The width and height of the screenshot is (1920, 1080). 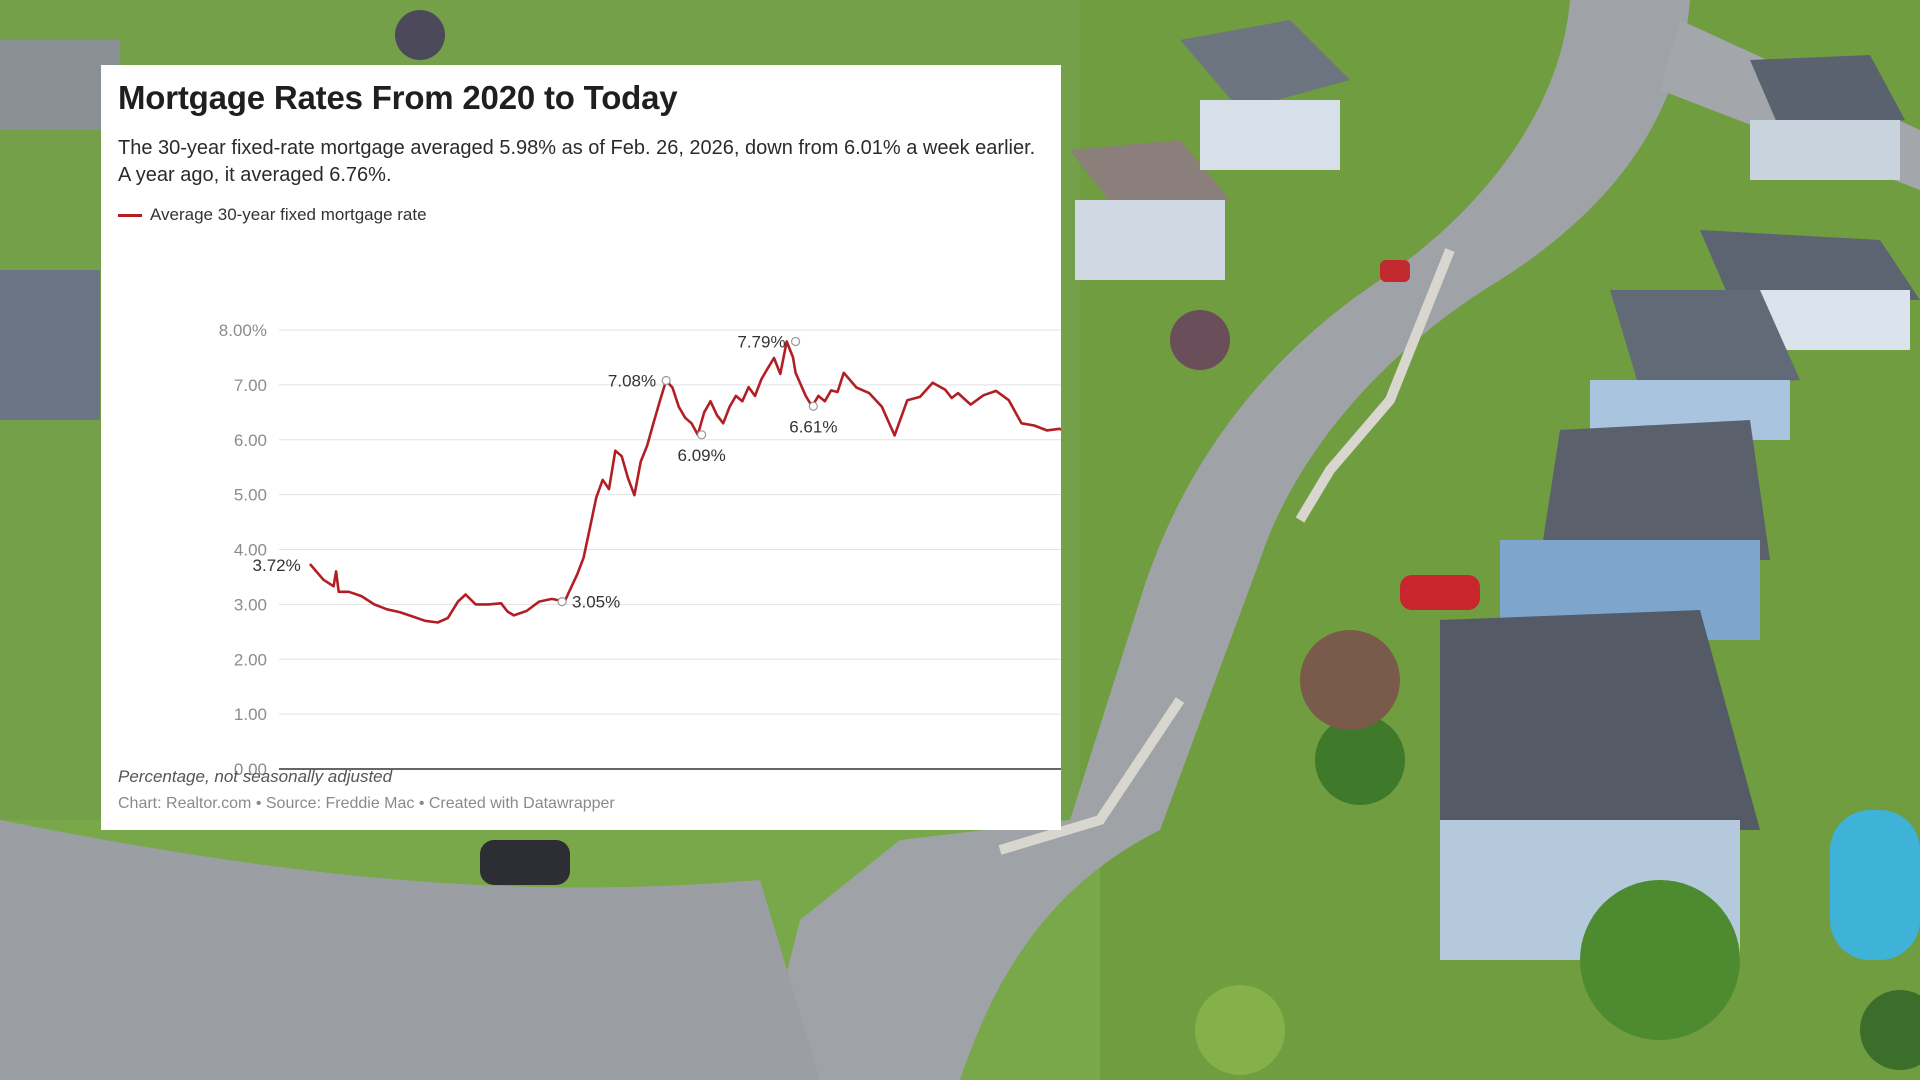 I want to click on x-tick-label: 2021, so click(x=438, y=783).